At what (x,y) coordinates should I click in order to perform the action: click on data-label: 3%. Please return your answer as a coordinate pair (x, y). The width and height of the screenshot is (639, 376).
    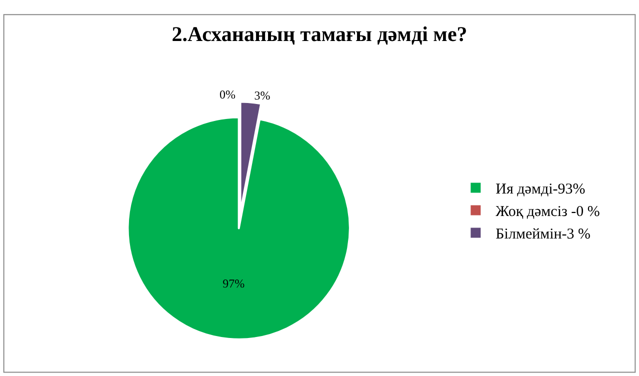
    Looking at the image, I should click on (262, 95).